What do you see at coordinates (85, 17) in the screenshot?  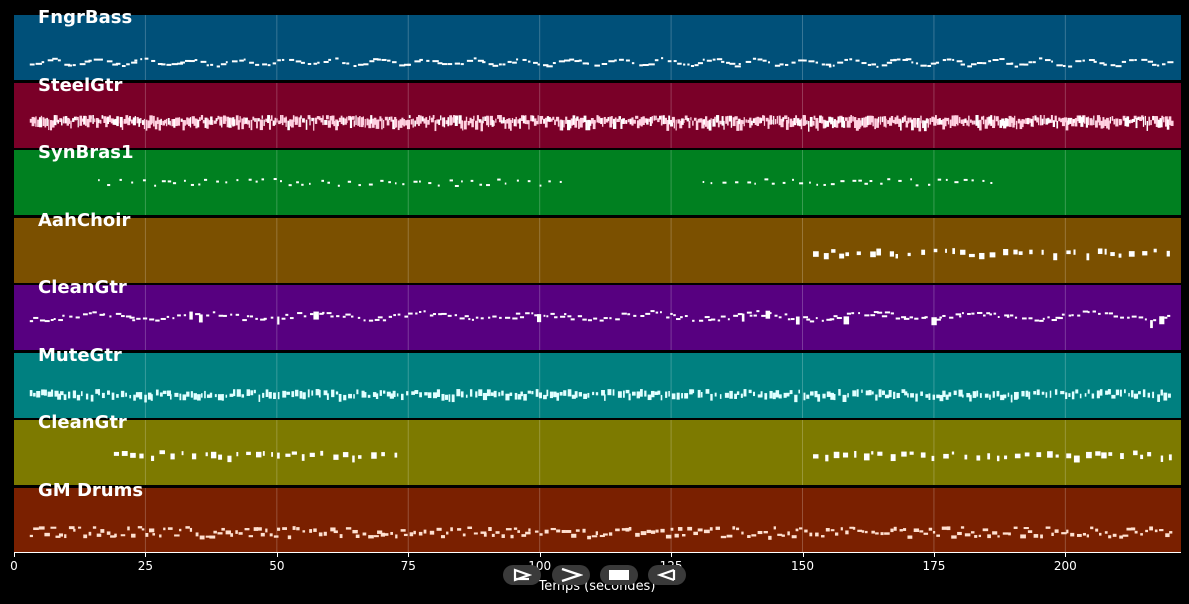 I see `track-label: FngrBass` at bounding box center [85, 17].